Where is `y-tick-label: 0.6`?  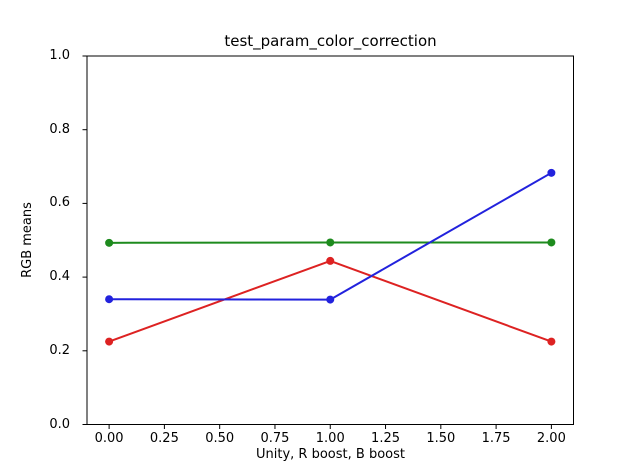 y-tick-label: 0.6 is located at coordinates (59, 203).